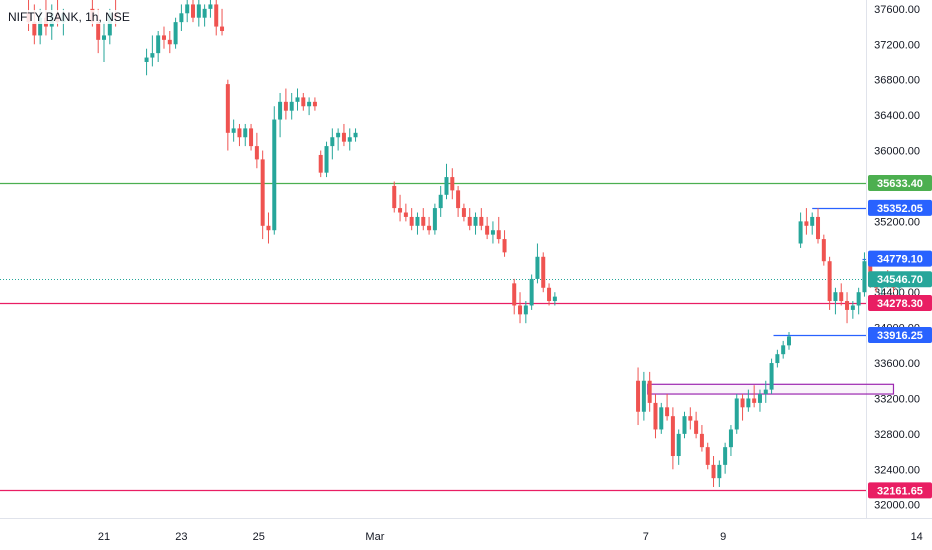 Image resolution: width=932 pixels, height=550 pixels. I want to click on y-tick-label: 32400.00, so click(897, 470).